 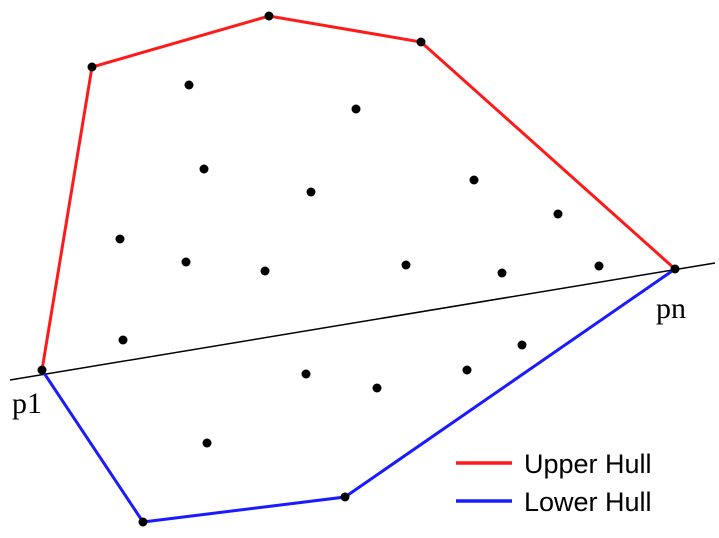 What do you see at coordinates (27, 403) in the screenshot?
I see `label-p1: p1` at bounding box center [27, 403].